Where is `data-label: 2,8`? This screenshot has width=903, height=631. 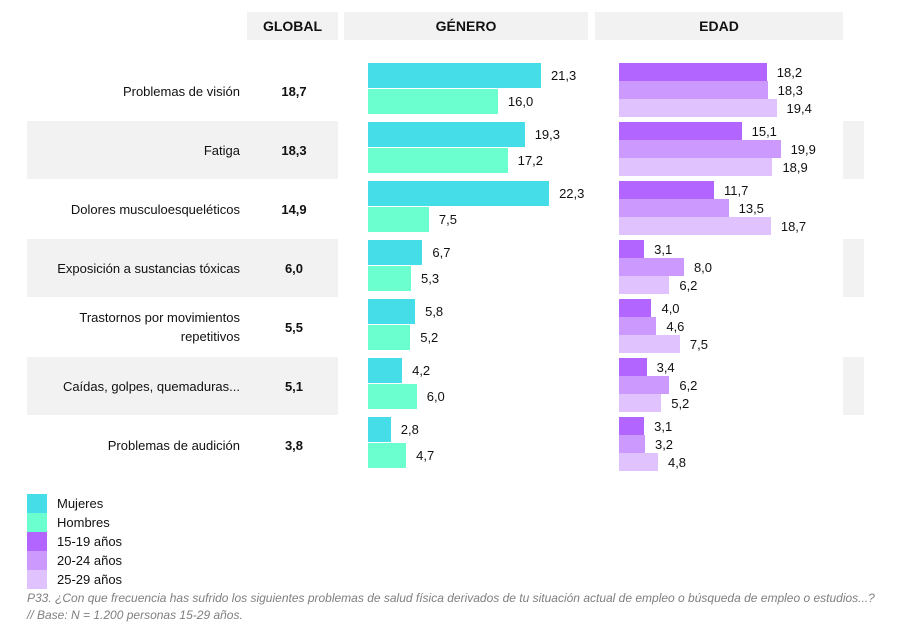
data-label: 2,8 is located at coordinates (409, 429).